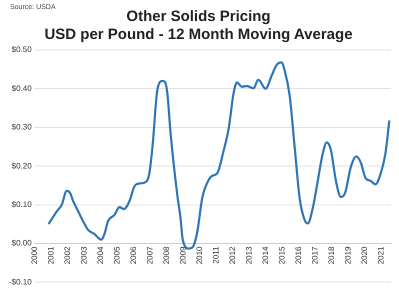  Describe the element at coordinates (22, 165) in the screenshot. I see `y-tick-label: $0.20` at that location.